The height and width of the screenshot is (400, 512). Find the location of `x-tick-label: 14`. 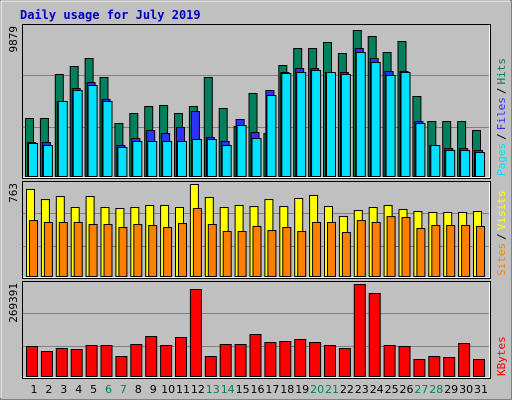

x-tick-label: 14 is located at coordinates (228, 389).